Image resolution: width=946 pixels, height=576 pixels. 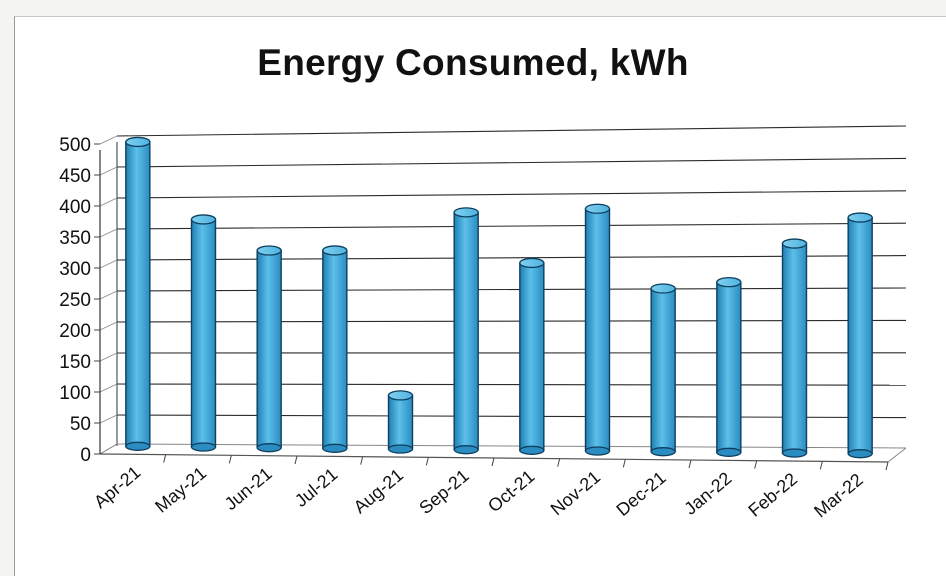 I want to click on x-tick-label: Feb-22, so click(x=773, y=495).